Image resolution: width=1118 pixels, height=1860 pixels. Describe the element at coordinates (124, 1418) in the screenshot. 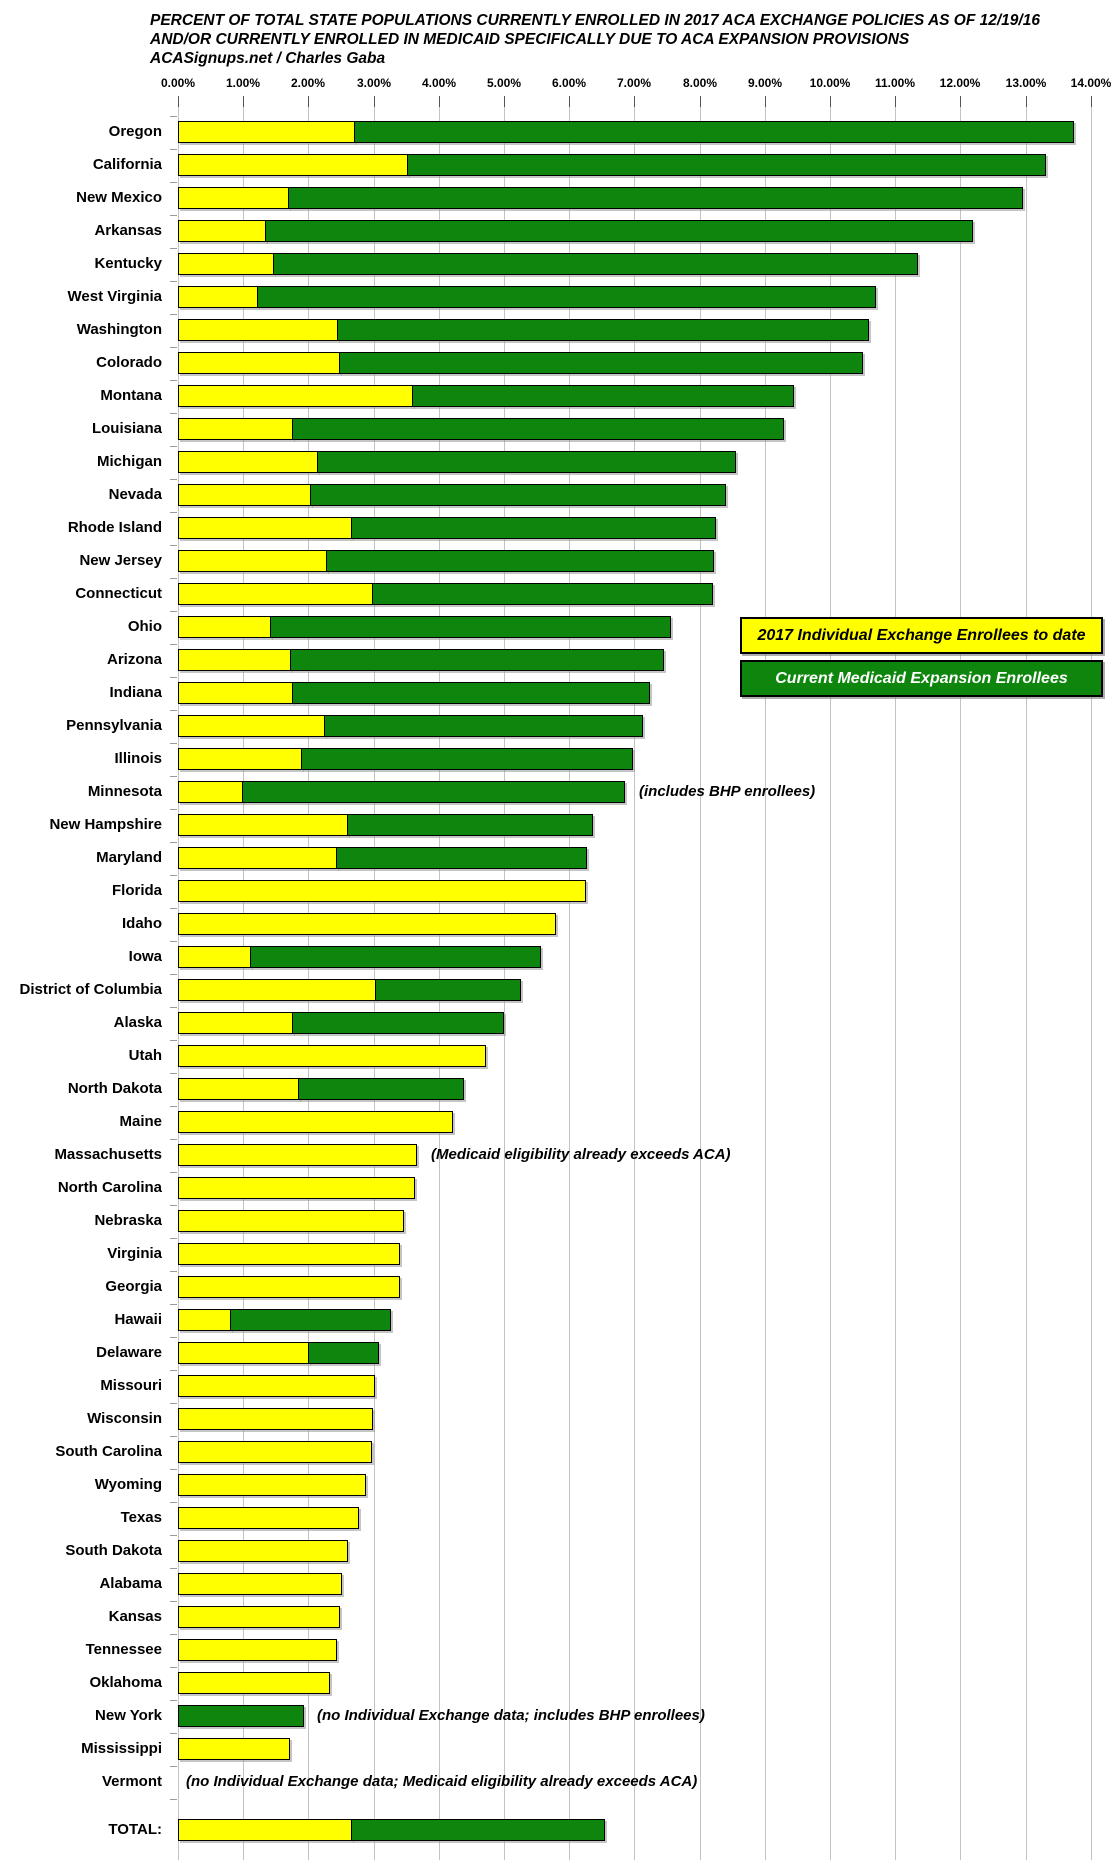

I see `state-label: Wisconsin` at that location.